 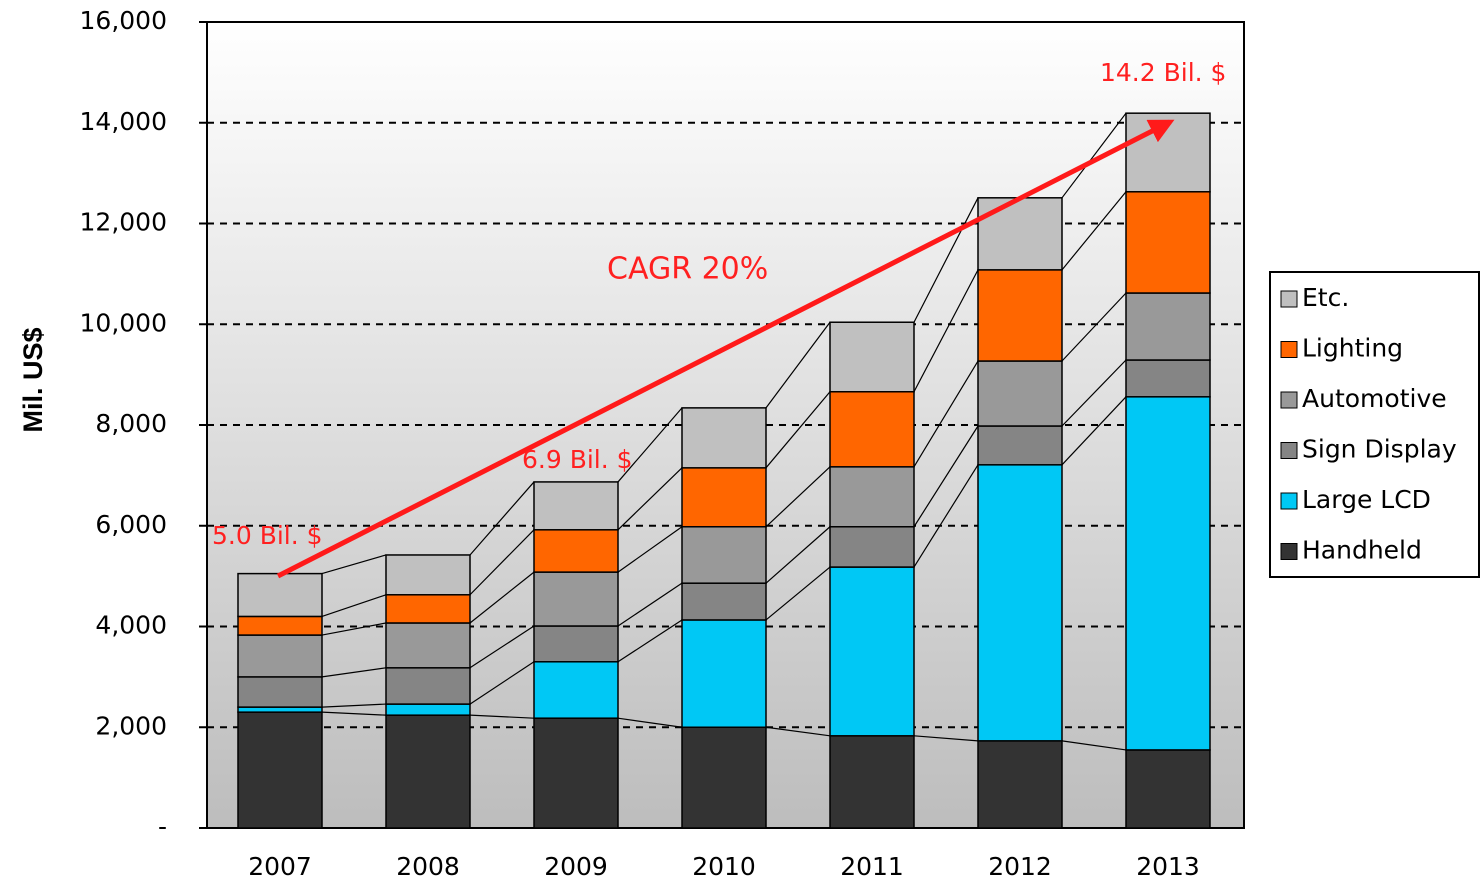 I want to click on y-tick-label: 16,000, so click(x=123, y=20).